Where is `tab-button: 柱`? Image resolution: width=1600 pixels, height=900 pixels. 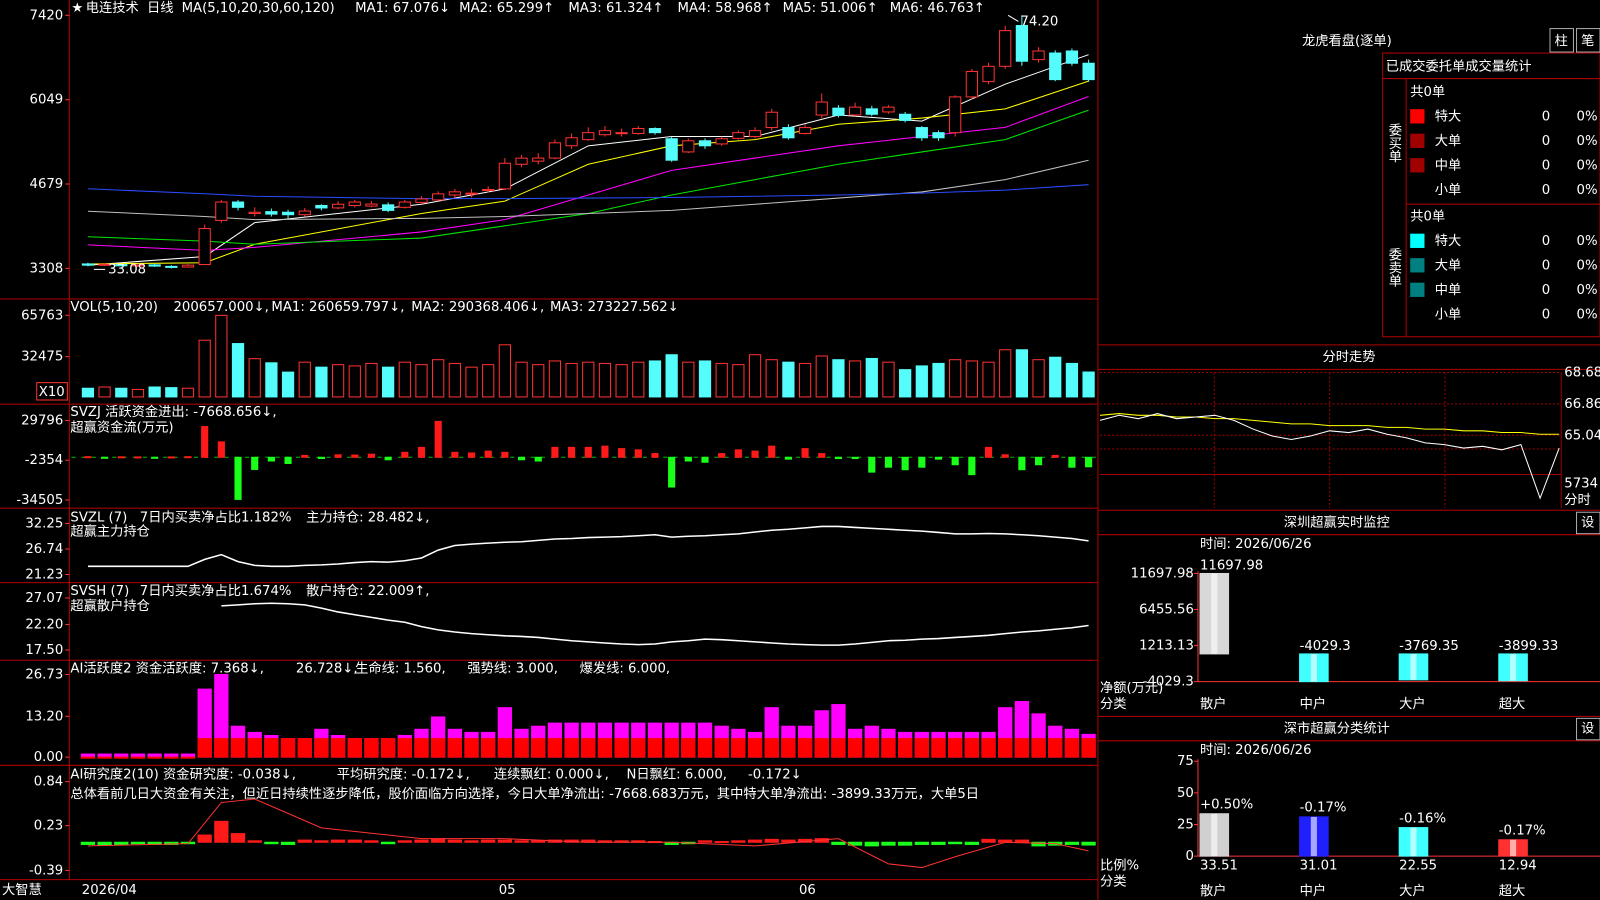
tab-button: 柱 is located at coordinates (1561, 41).